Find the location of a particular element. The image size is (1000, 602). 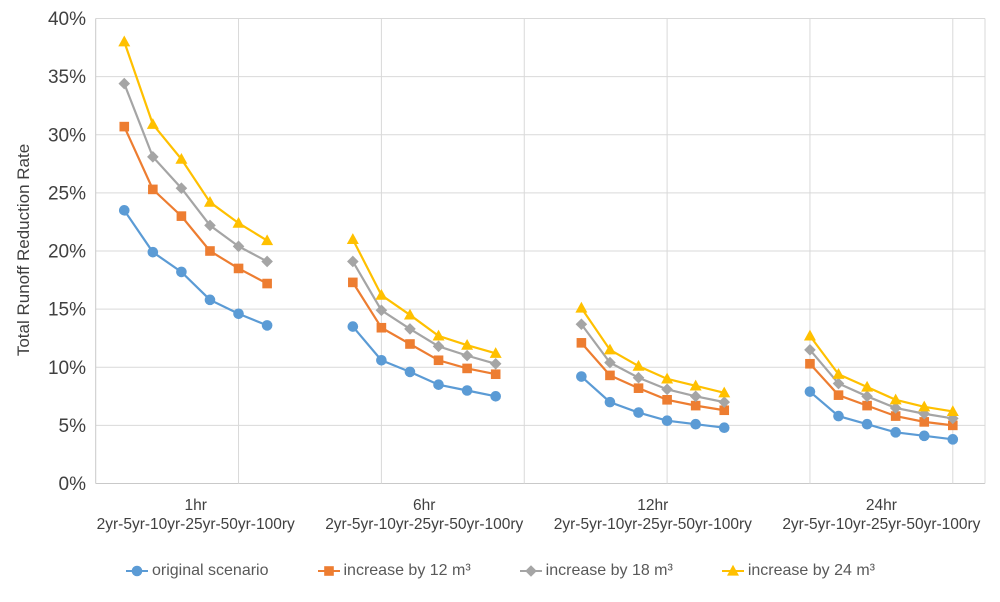

legend-item-2: increase by 12 m³ is located at coordinates (394, 571).